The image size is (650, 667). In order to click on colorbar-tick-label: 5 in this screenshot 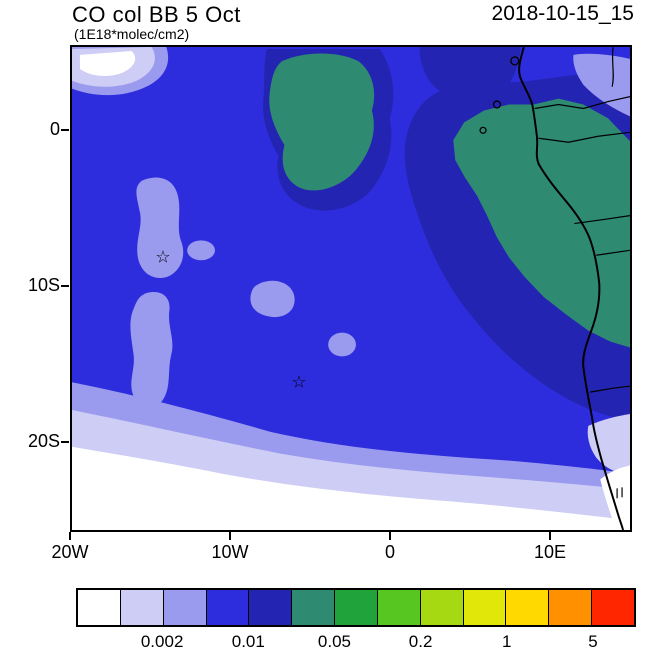, I will do `click(593, 641)`.